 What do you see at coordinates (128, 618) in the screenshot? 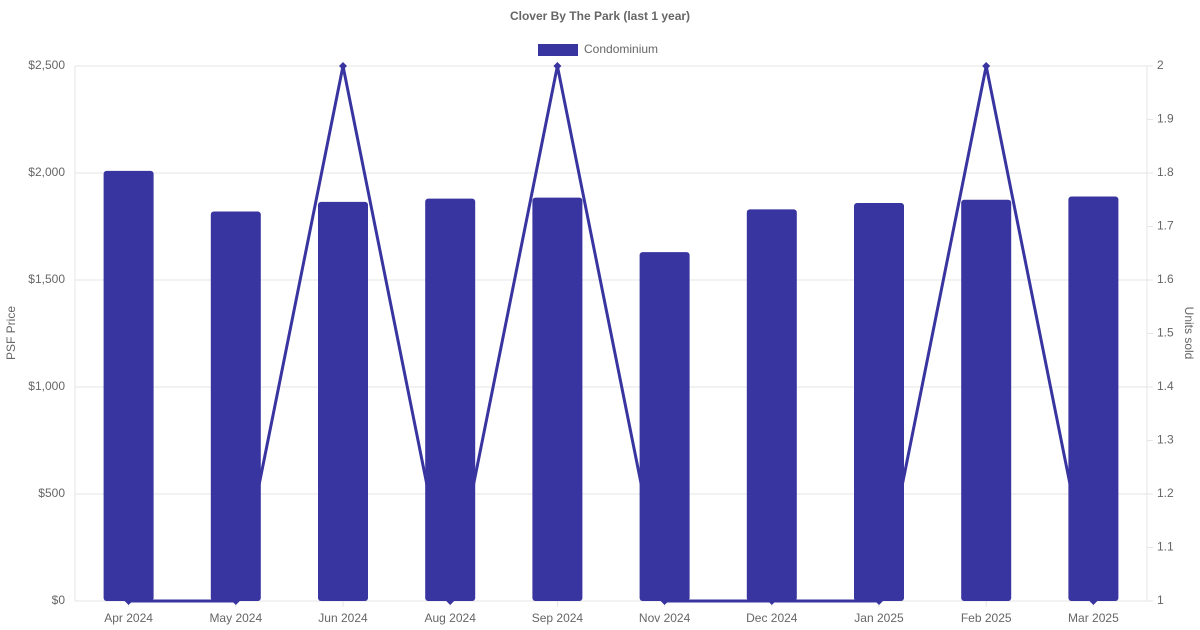
I see `x-tick-label: Apr 2024` at bounding box center [128, 618].